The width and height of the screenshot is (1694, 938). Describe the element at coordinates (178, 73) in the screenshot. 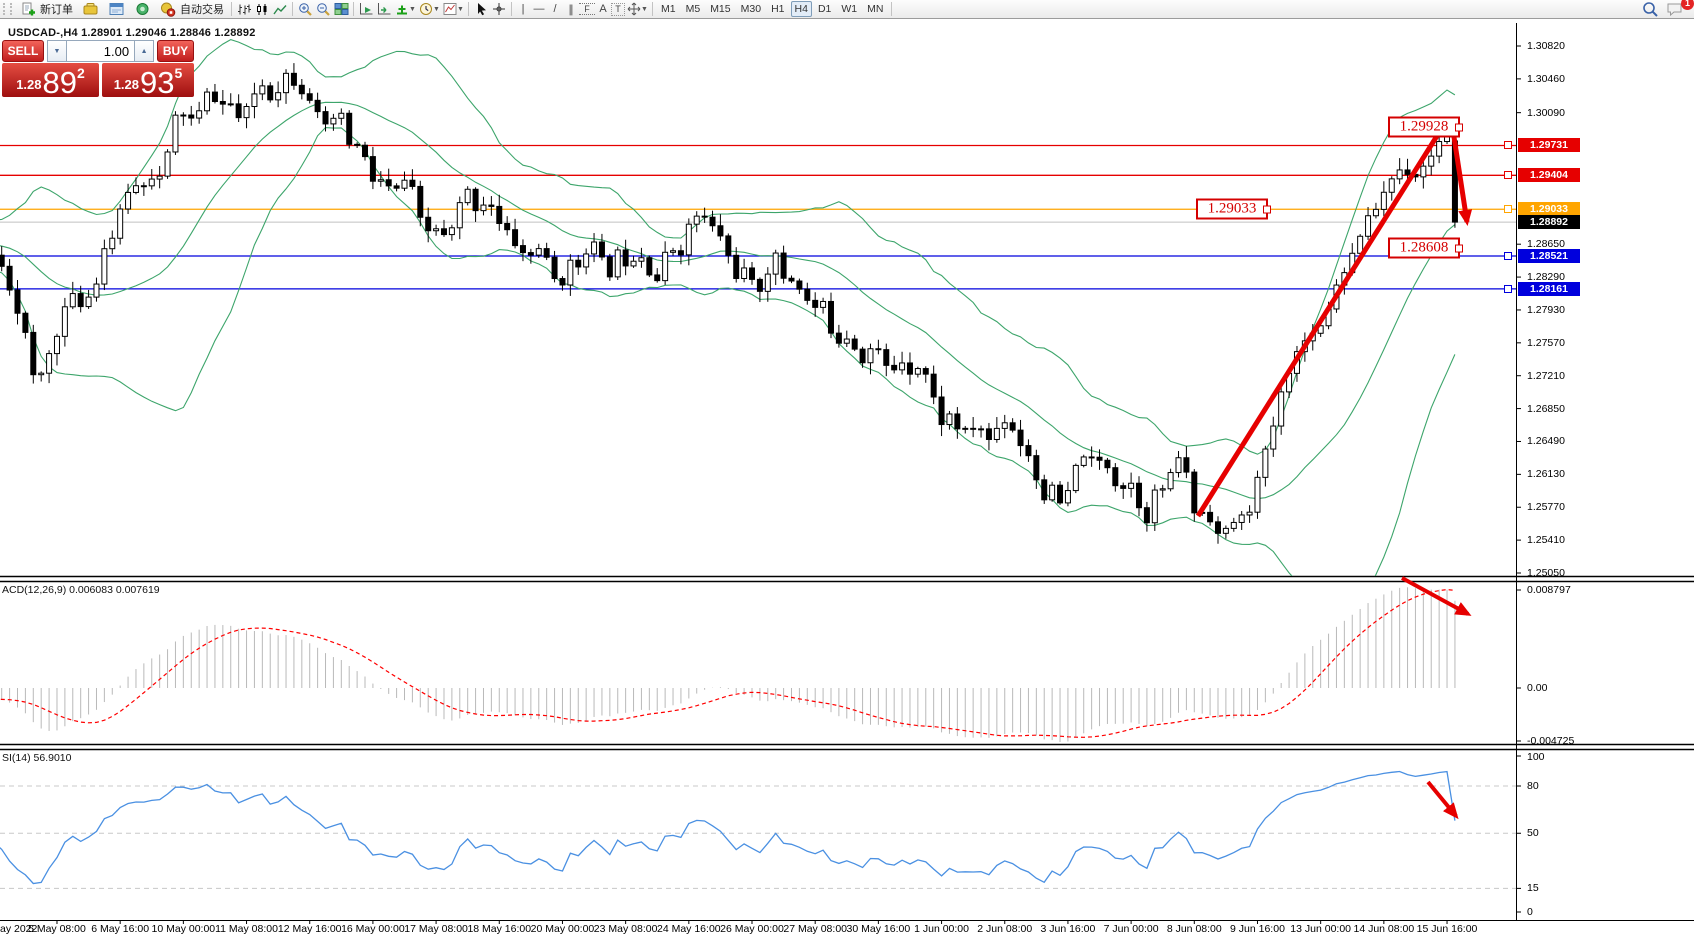

I see `buy-price-sup: 5` at that location.